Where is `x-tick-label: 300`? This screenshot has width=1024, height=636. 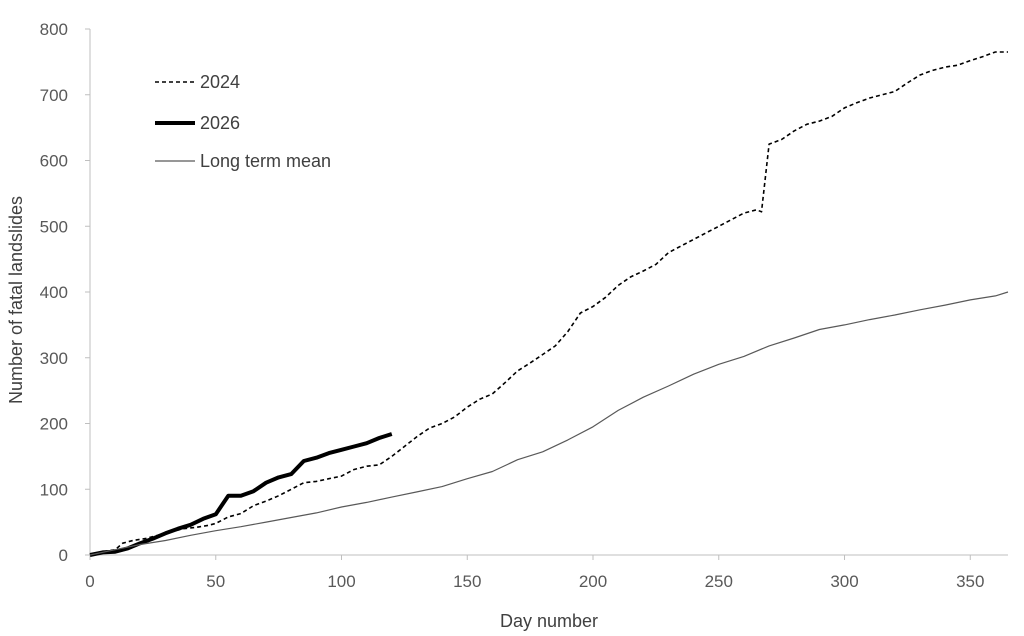 x-tick-label: 300 is located at coordinates (844, 581).